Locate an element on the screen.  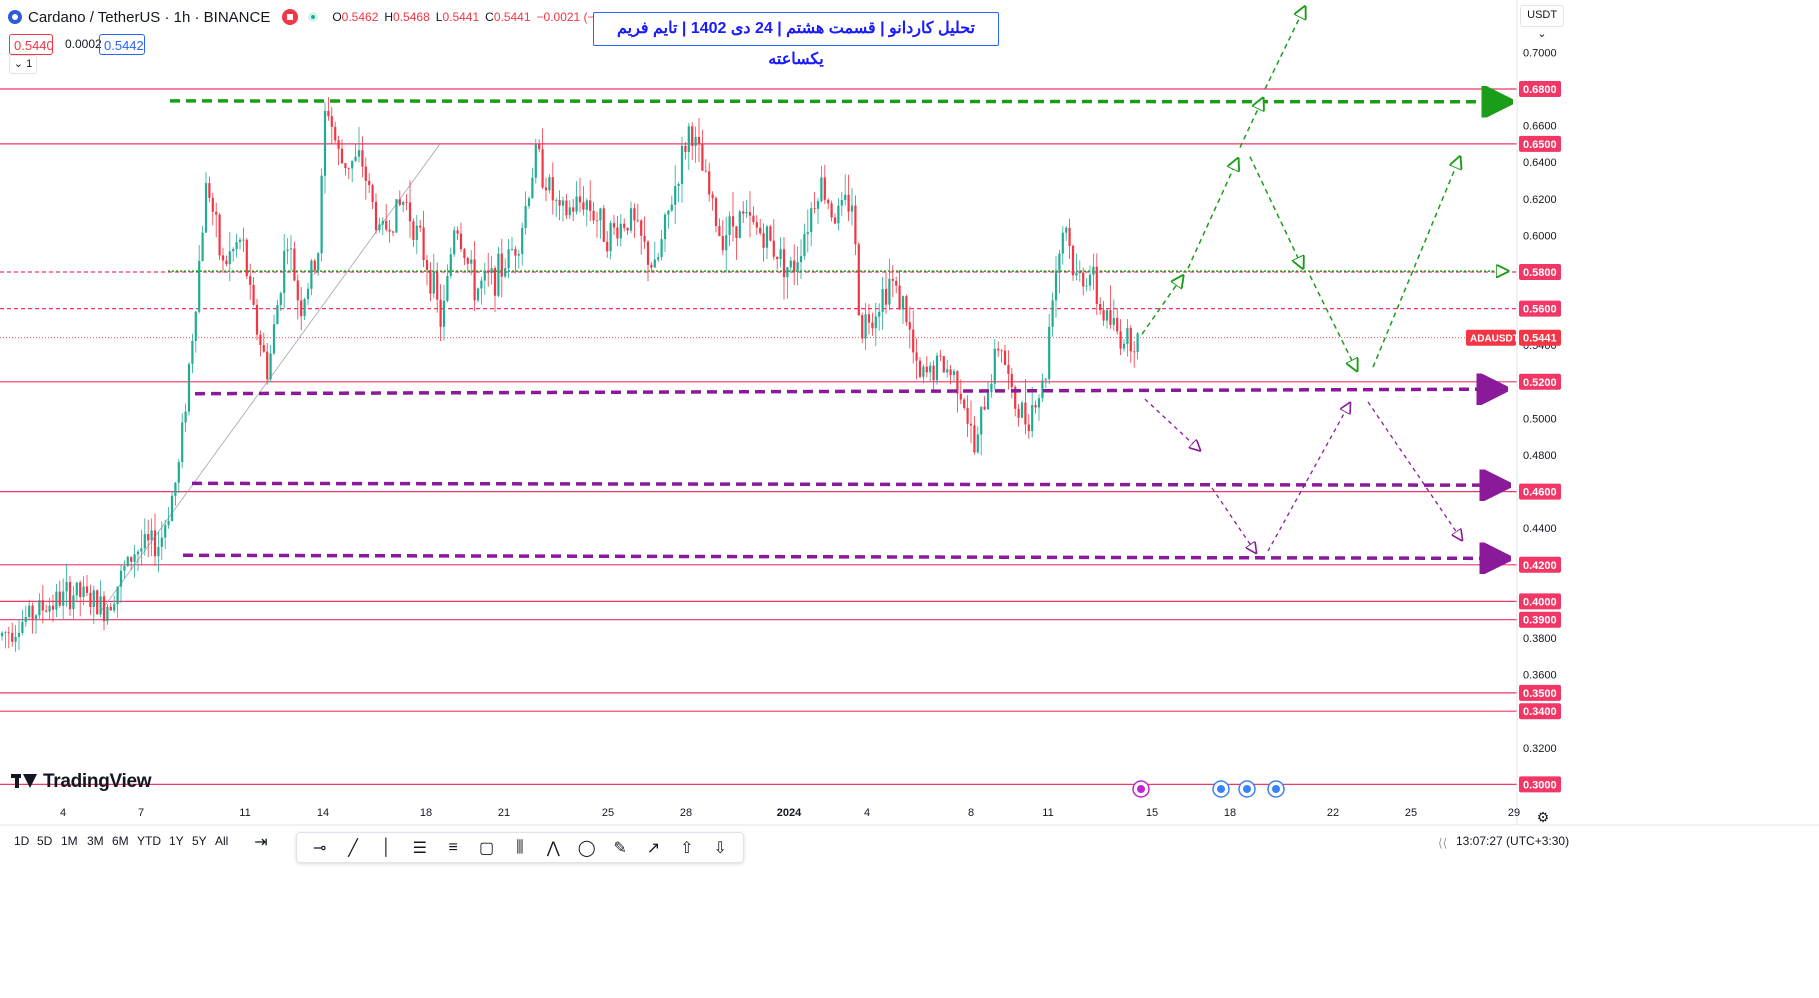
arrow-up-icon: ⇧ is located at coordinates (687, 848).